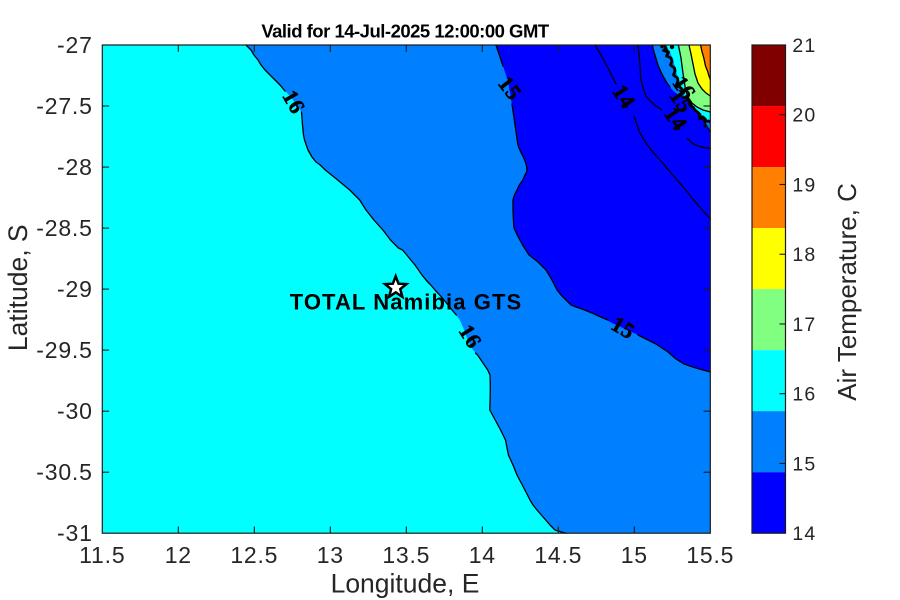 The width and height of the screenshot is (900, 600). I want to click on svg-text: Latitude, S, so click(18, 287).